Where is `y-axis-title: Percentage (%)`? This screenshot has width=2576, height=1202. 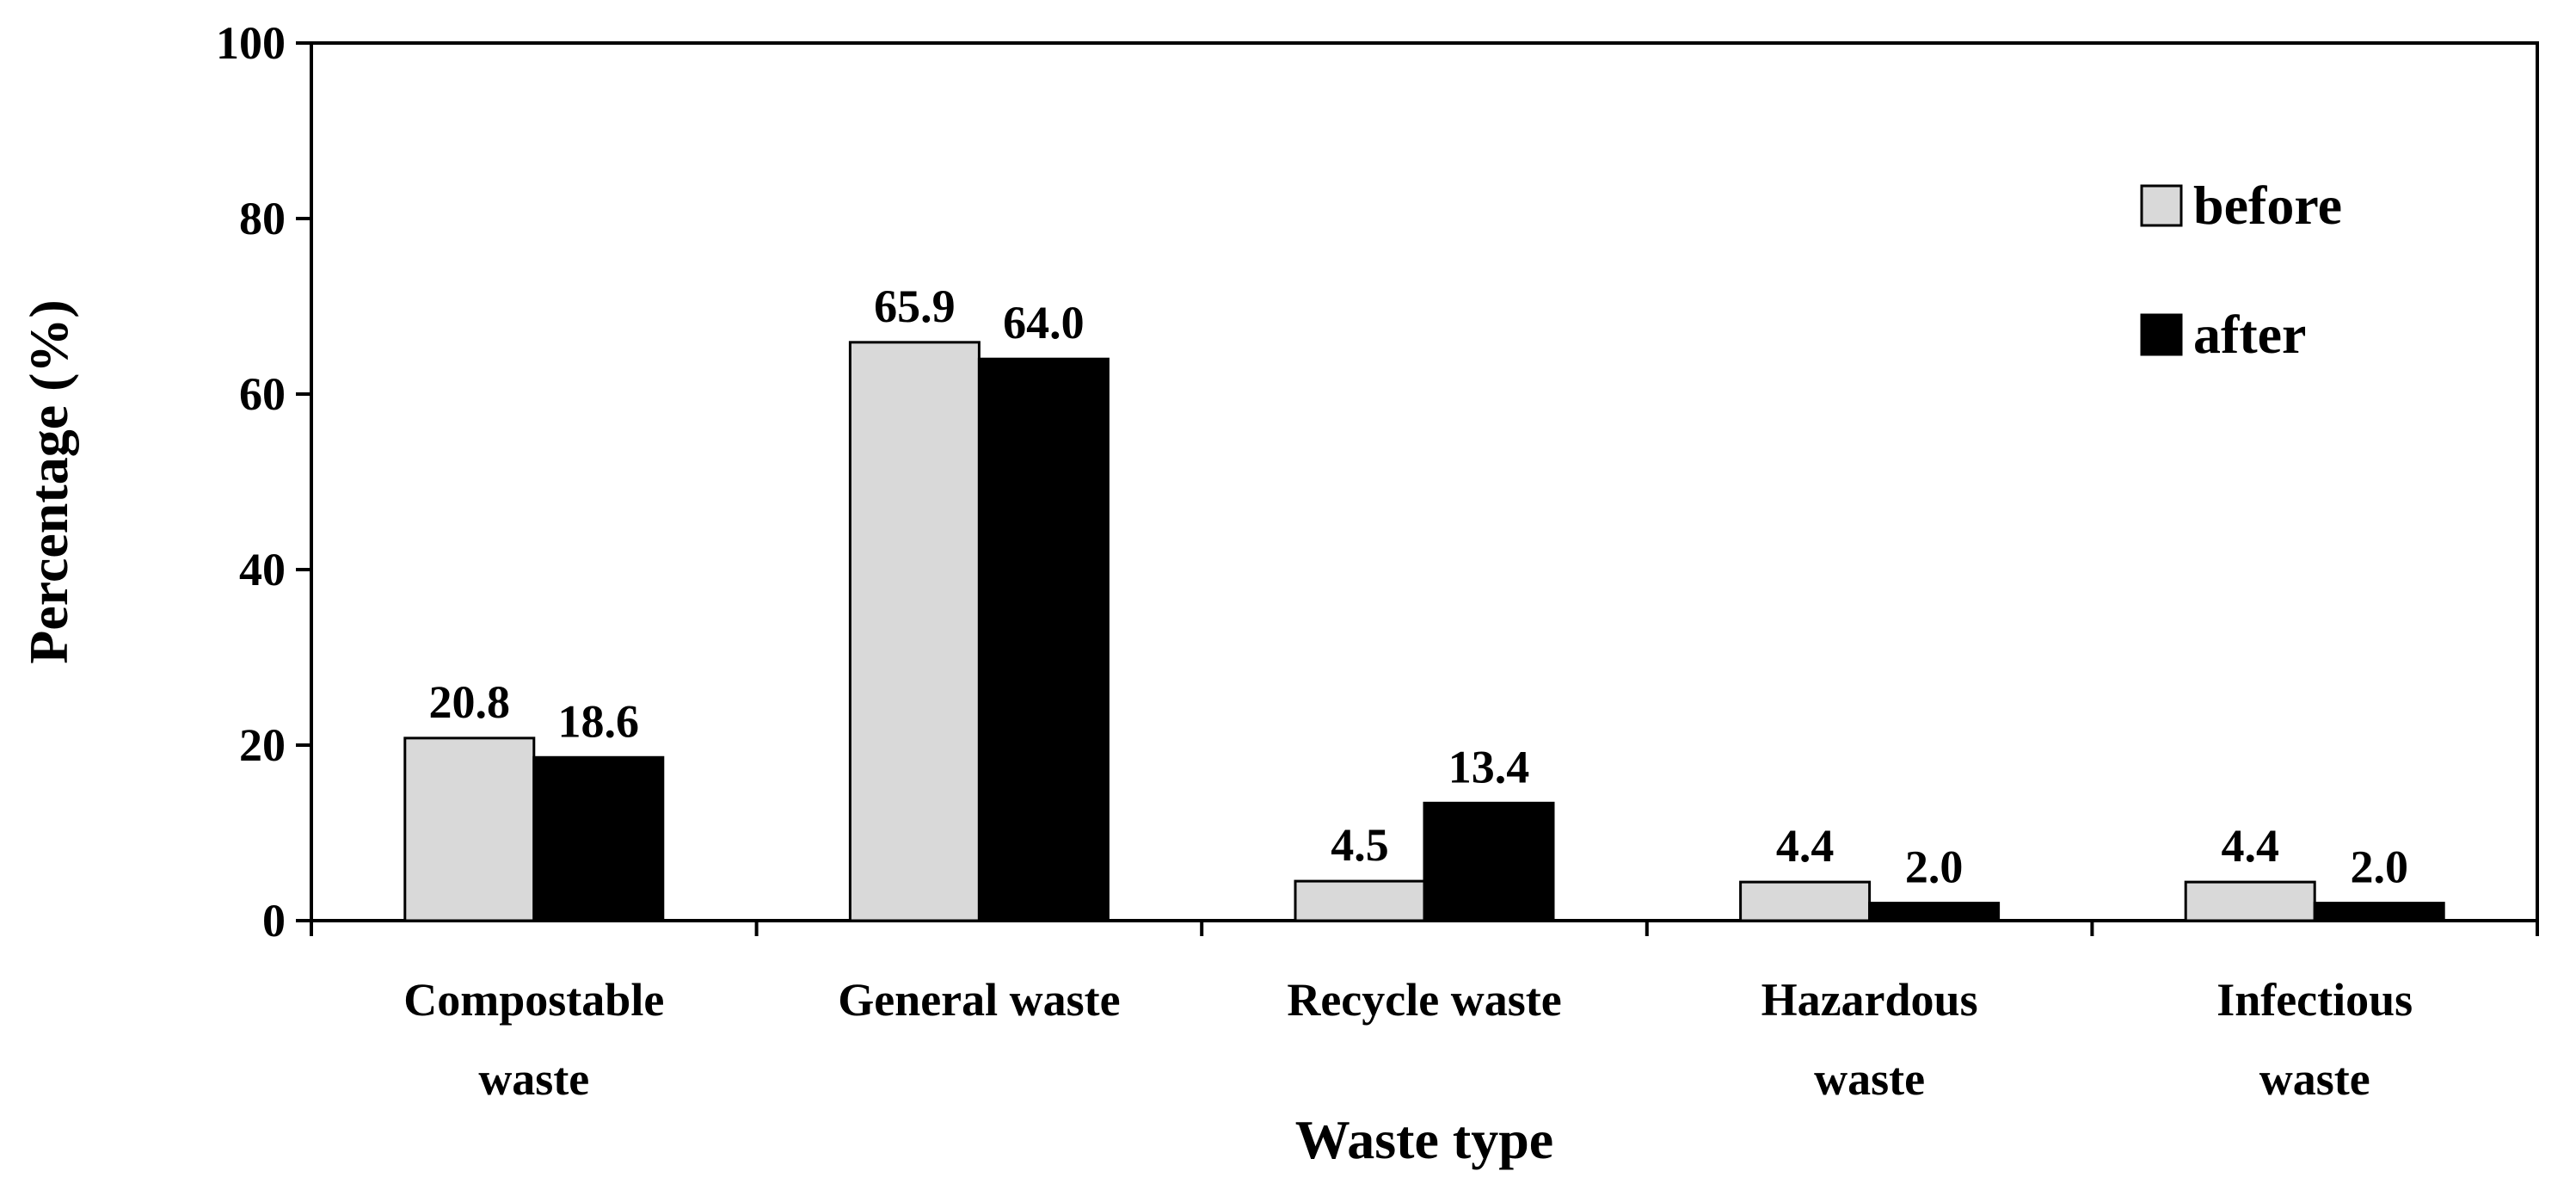
y-axis-title: Percentage (%) is located at coordinates (48, 482).